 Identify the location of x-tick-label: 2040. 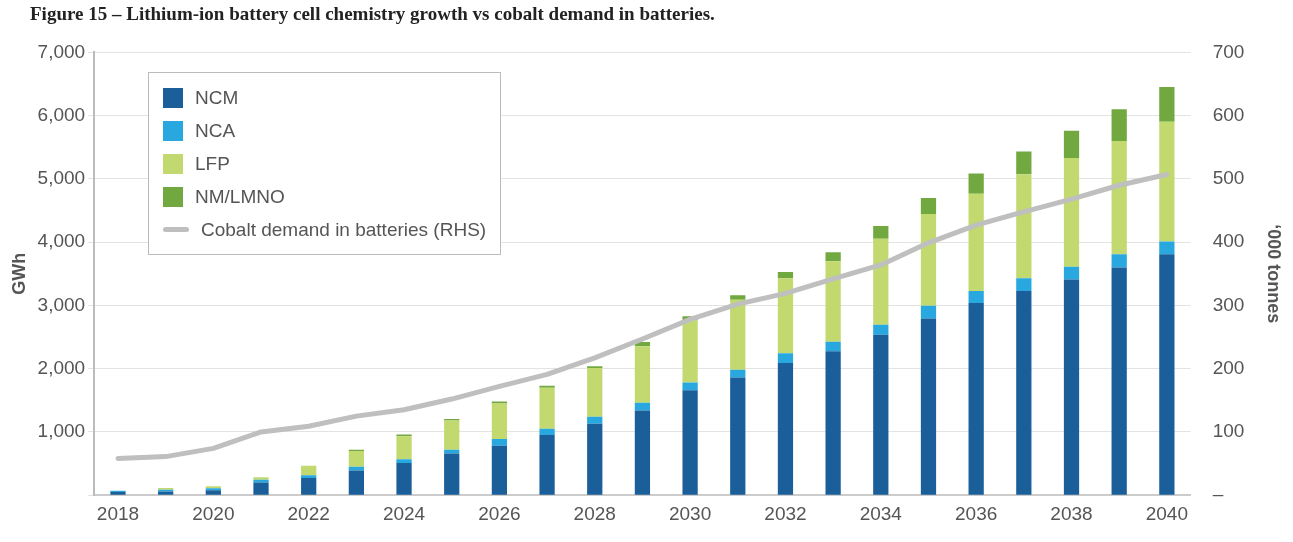
(1166, 513).